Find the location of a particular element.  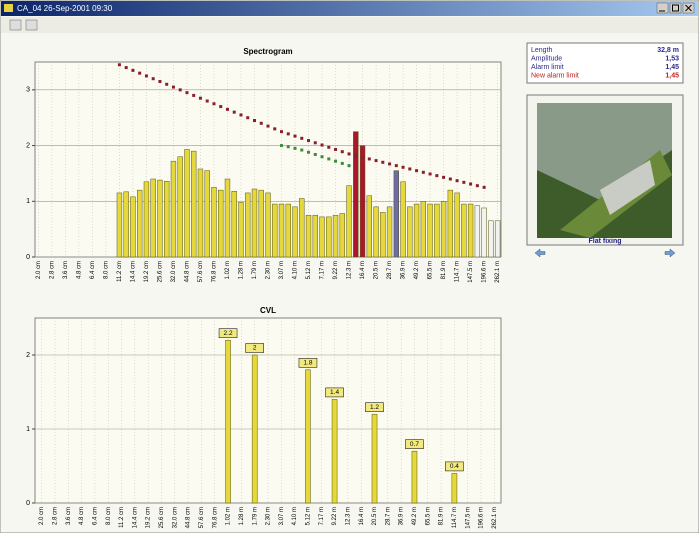

title-bar is located at coordinates (349, 8).